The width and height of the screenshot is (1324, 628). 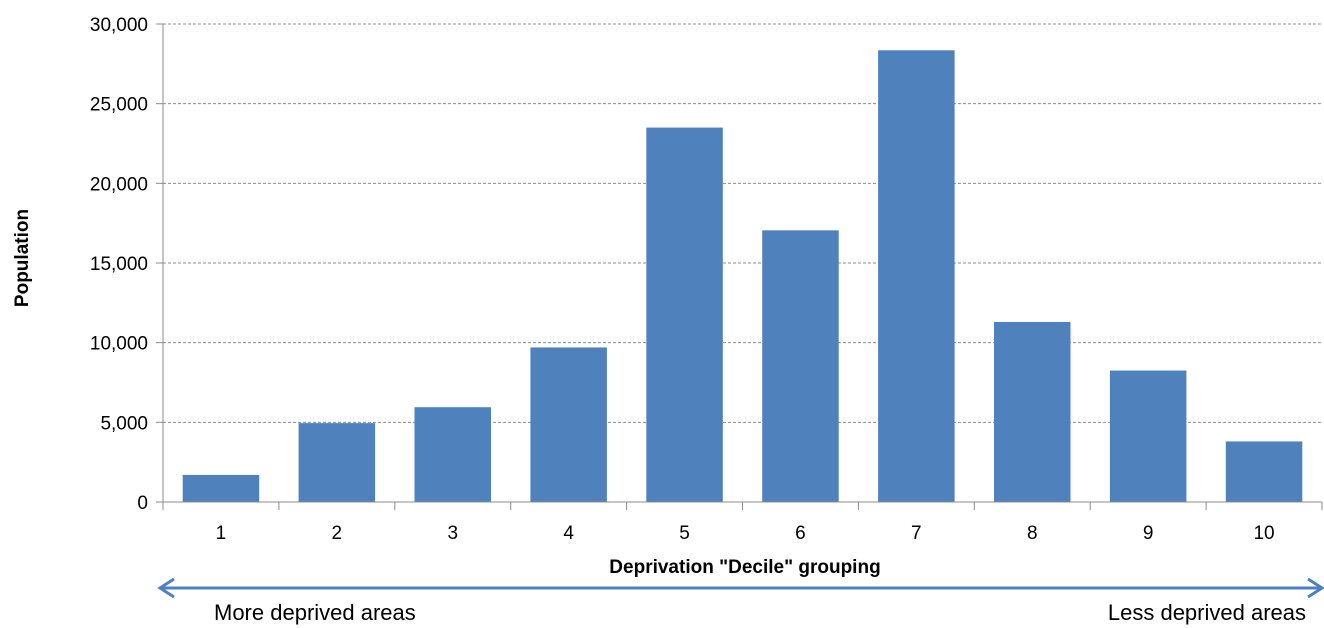 I want to click on x-tick-label: 5, so click(x=684, y=533).